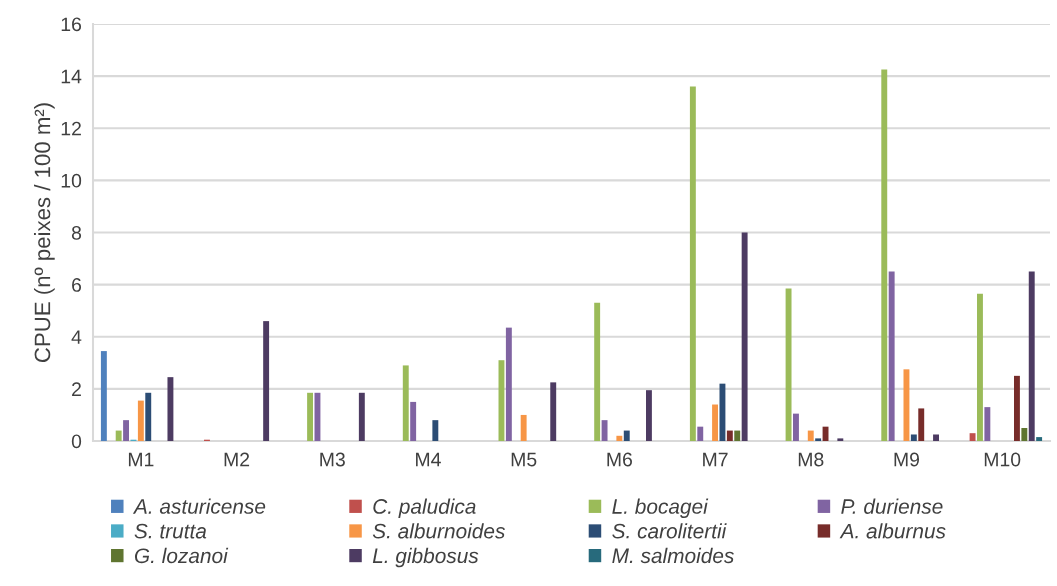 The width and height of the screenshot is (1057, 586). Describe the element at coordinates (715, 459) in the screenshot. I see `x-tick-label: M7` at that location.